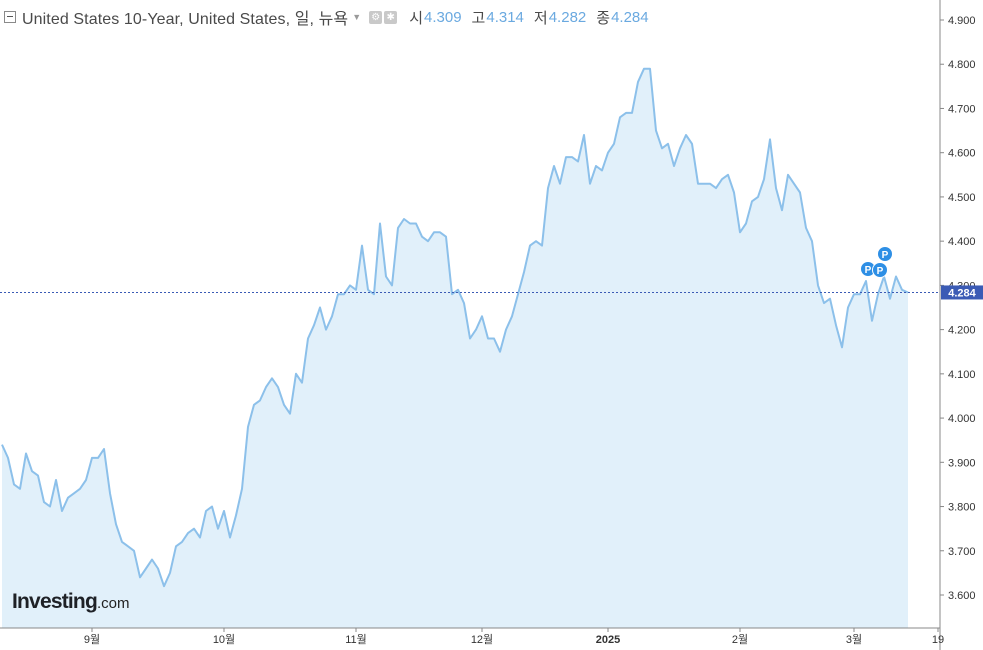  What do you see at coordinates (391, 17) in the screenshot?
I see `gear-icon: ✱` at bounding box center [391, 17].